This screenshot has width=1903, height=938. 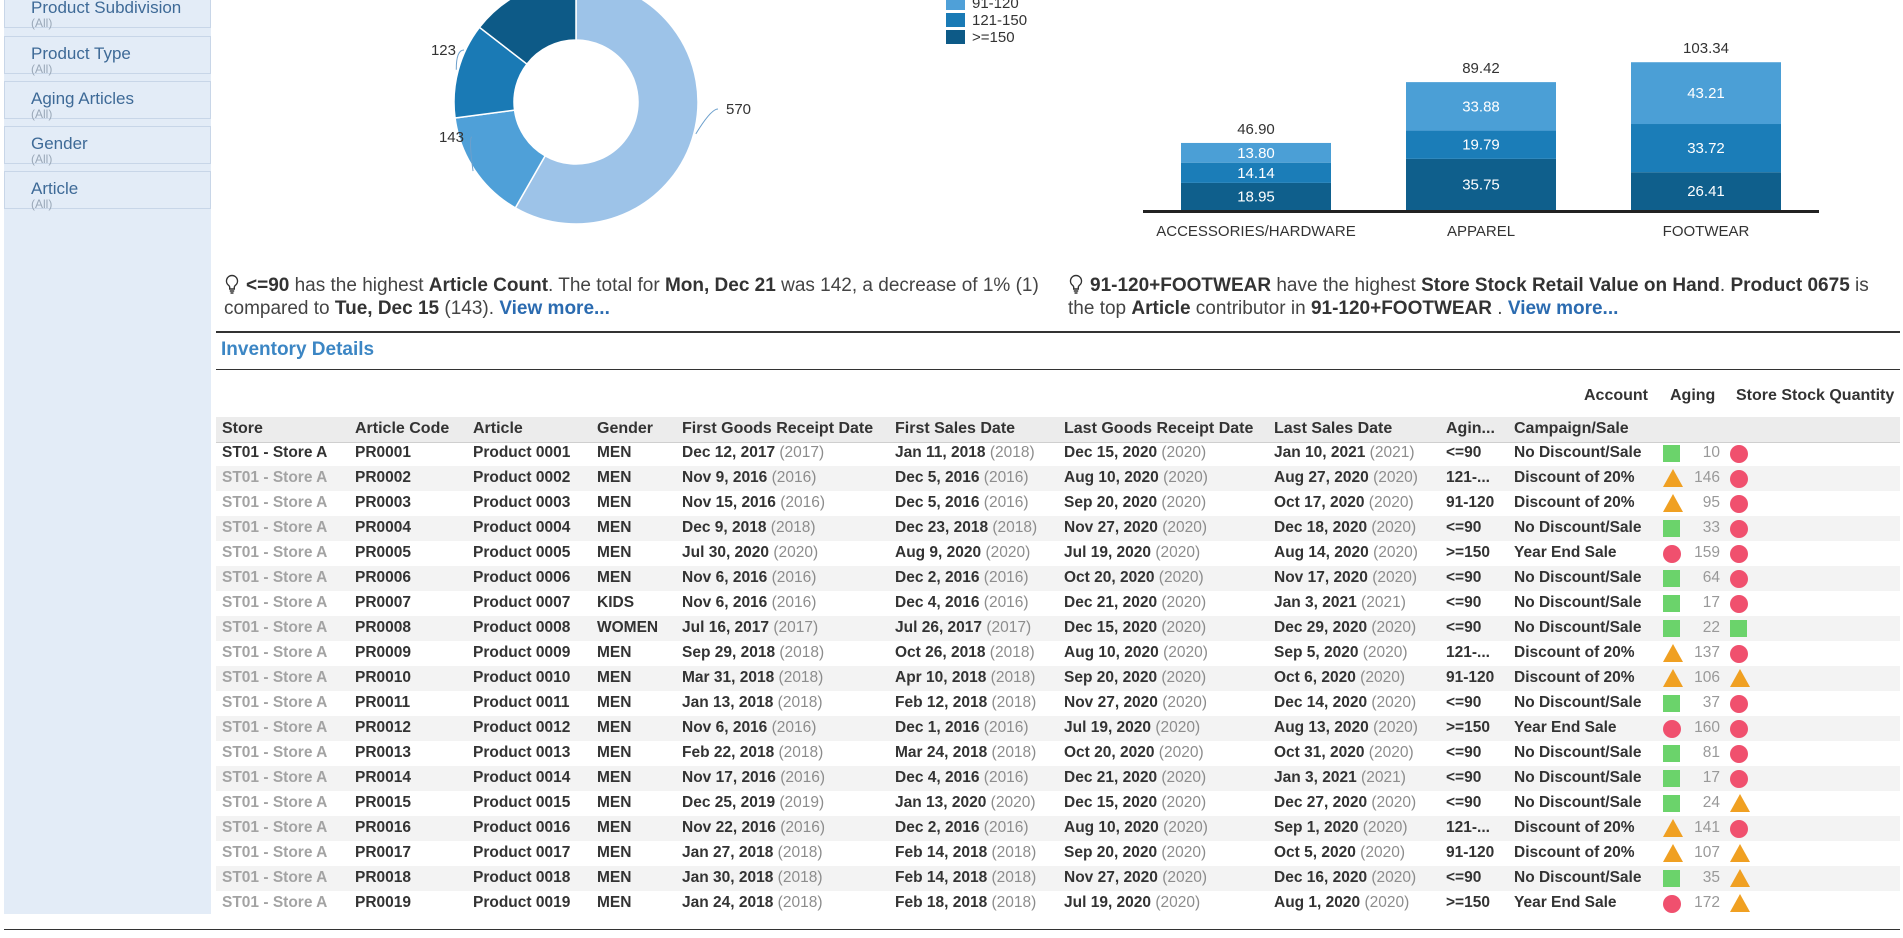 I want to click on cell-article: Product 0018, so click(x=521, y=878).